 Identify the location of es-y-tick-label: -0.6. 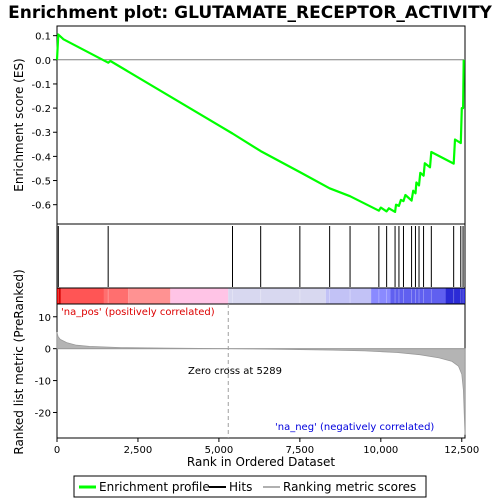
(41, 206).